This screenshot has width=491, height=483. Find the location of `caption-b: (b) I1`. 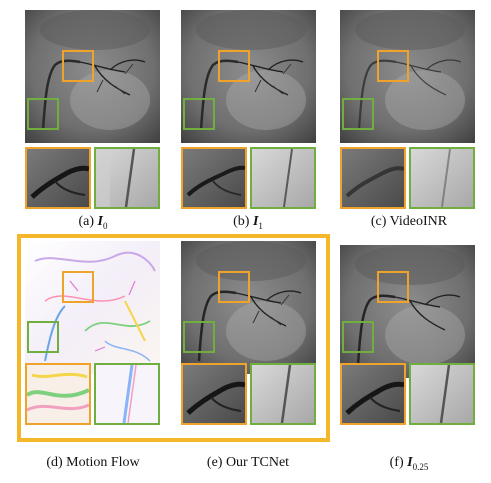

caption-b: (b) I1 is located at coordinates (248, 222).